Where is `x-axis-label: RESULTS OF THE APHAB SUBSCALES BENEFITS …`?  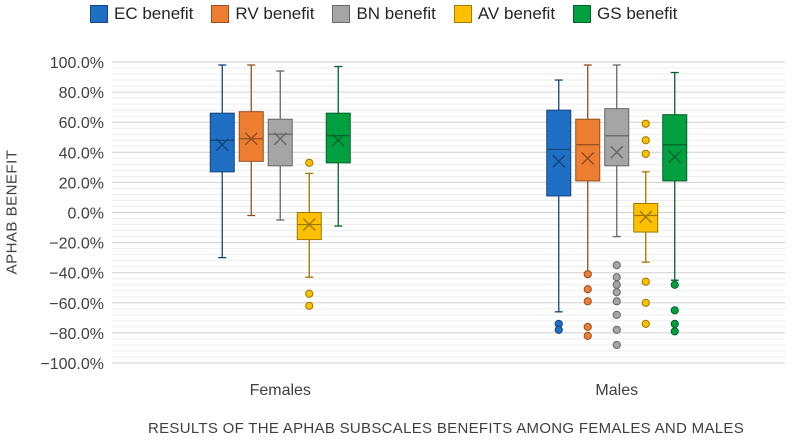 x-axis-label: RESULTS OF THE APHAB SUBSCALES BENEFITS … is located at coordinates (446, 428).